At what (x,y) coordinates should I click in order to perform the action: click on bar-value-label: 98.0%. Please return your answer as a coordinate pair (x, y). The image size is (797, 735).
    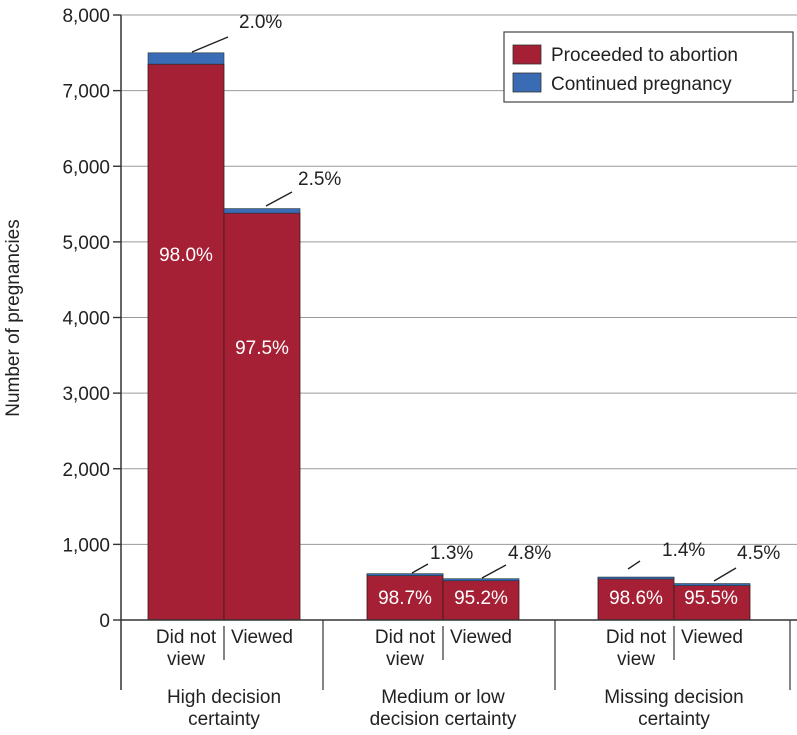
    Looking at the image, I should click on (186, 255).